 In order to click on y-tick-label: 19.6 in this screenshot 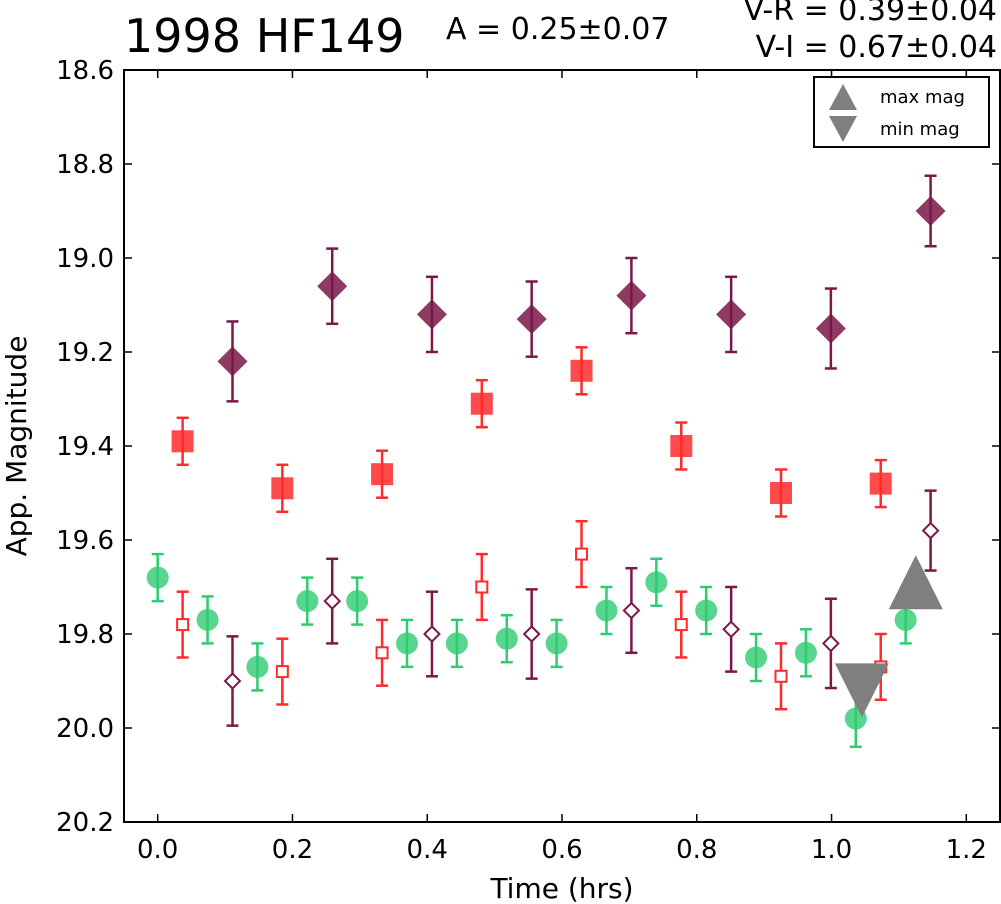, I will do `click(85, 541)`.